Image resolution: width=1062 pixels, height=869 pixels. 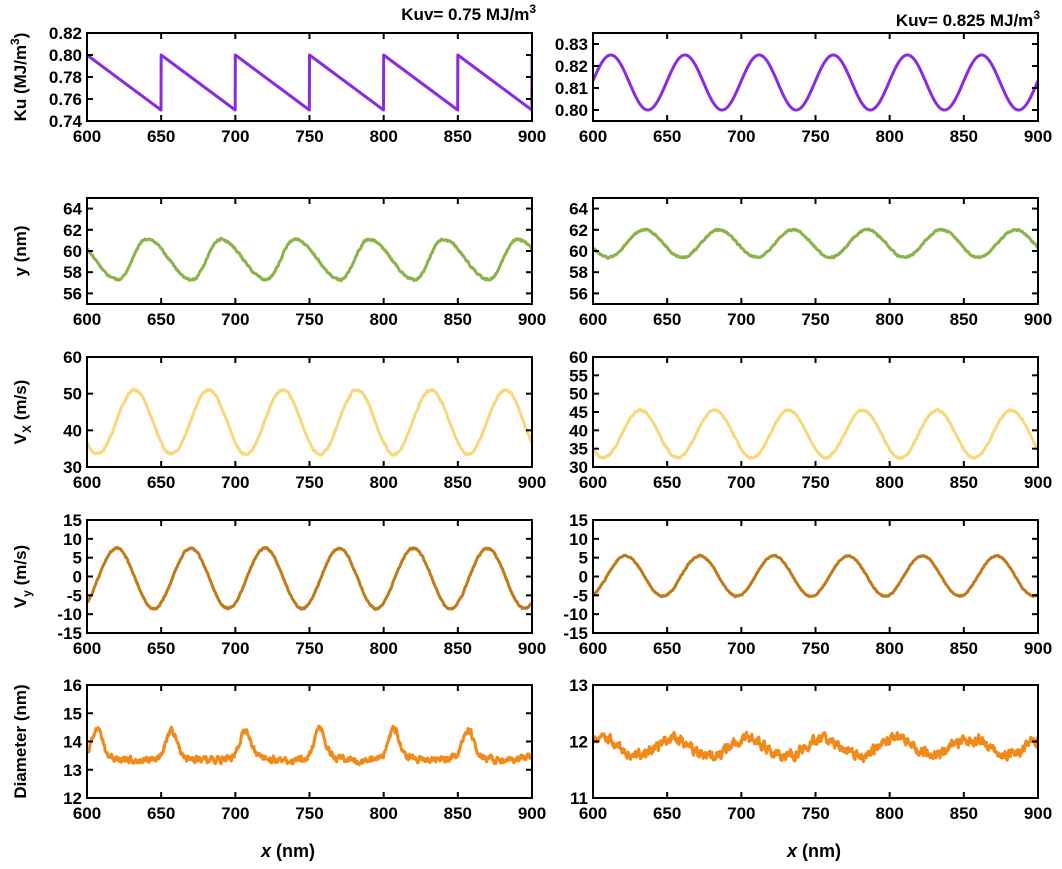 I want to click on plot-frame-vx-left, so click(x=309, y=412).